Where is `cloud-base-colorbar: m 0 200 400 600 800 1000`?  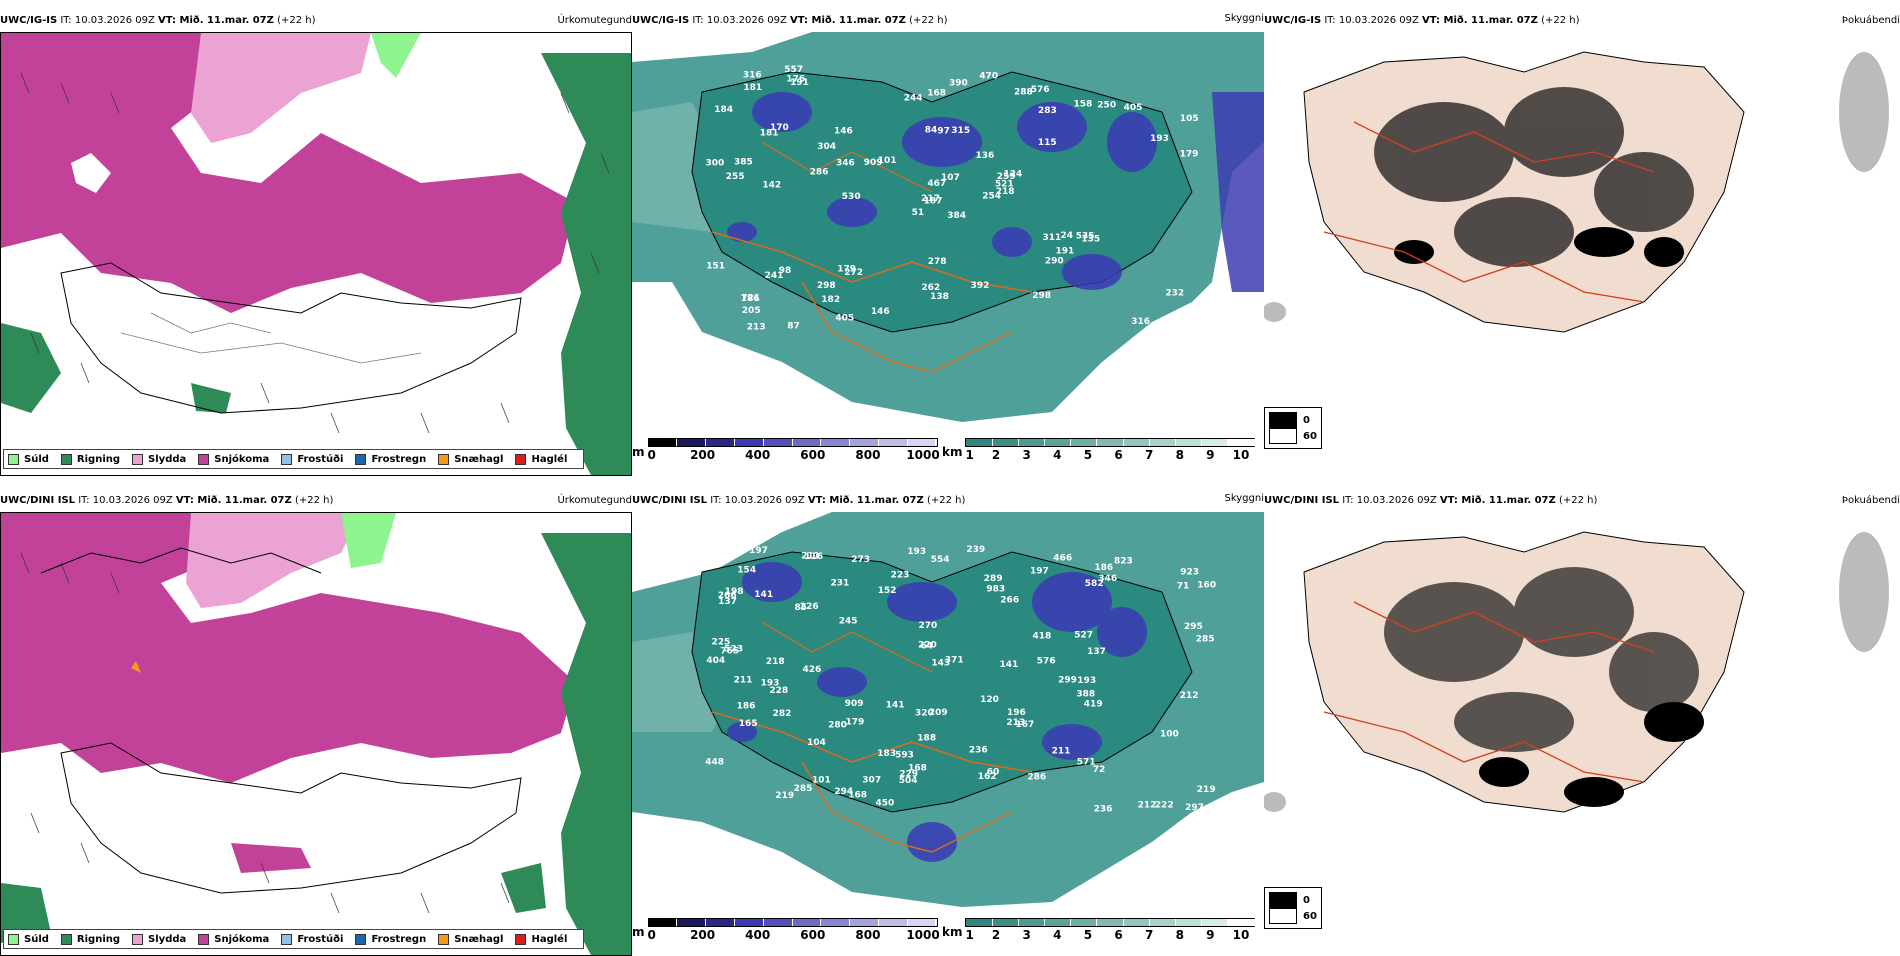 cloud-base-colorbar: m 0 200 400 600 800 1000 is located at coordinates (786, 930).